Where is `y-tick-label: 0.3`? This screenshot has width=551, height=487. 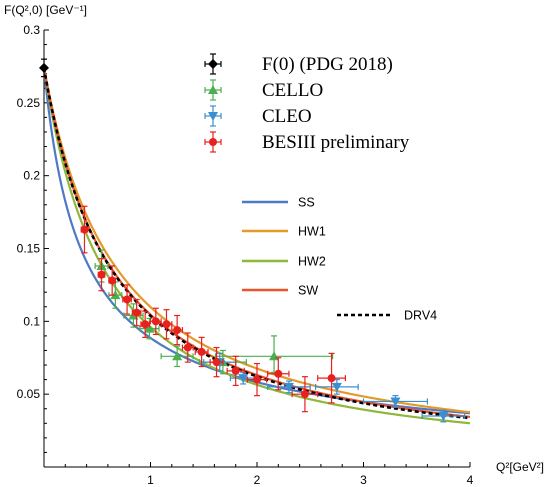
y-tick-label: 0.3 is located at coordinates (31, 30).